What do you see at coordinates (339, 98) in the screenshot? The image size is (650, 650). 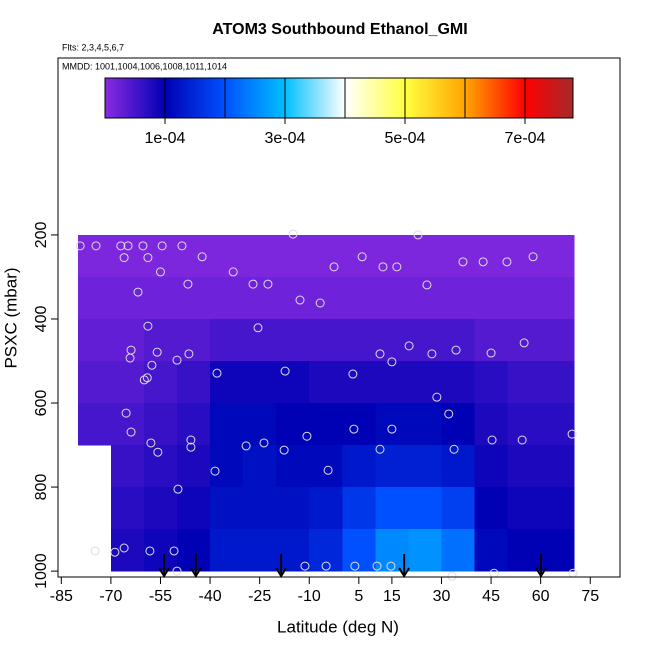 I see `colorbar` at bounding box center [339, 98].